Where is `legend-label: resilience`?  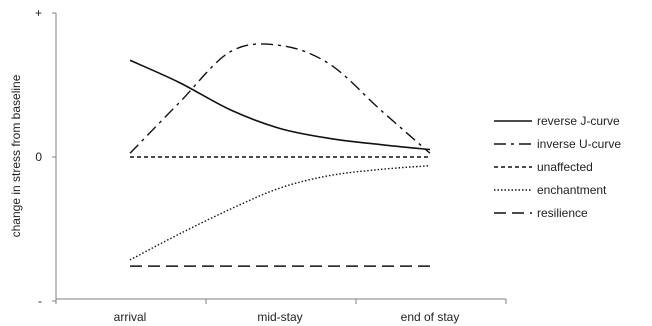
legend-label: resilience is located at coordinates (562, 213).